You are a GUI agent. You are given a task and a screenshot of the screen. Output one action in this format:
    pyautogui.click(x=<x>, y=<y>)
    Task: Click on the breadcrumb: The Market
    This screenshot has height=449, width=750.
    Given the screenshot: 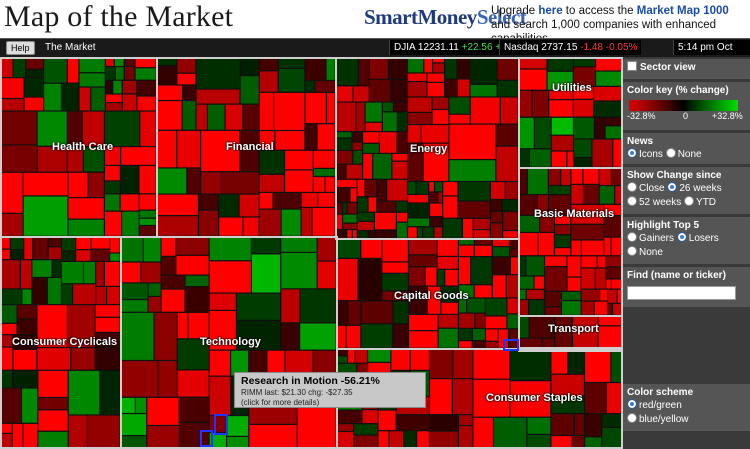 What is the action you would take?
    pyautogui.click(x=70, y=47)
    